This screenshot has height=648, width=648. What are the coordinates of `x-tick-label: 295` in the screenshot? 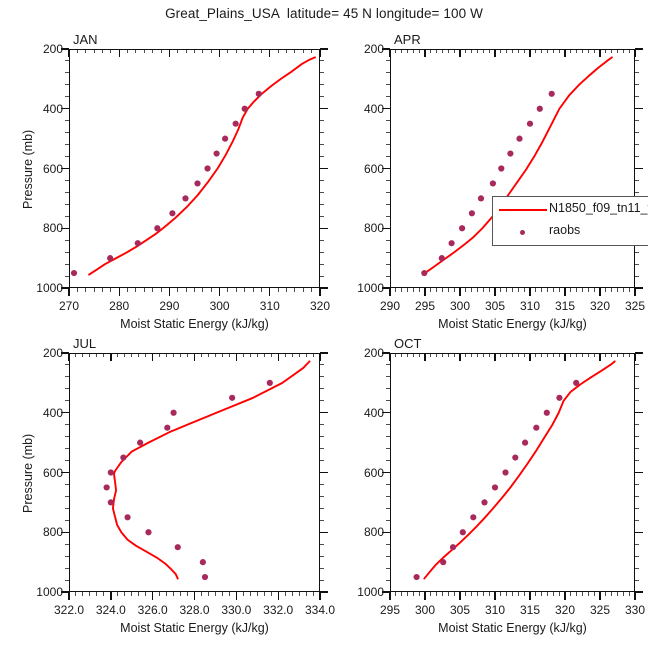 It's located at (390, 610).